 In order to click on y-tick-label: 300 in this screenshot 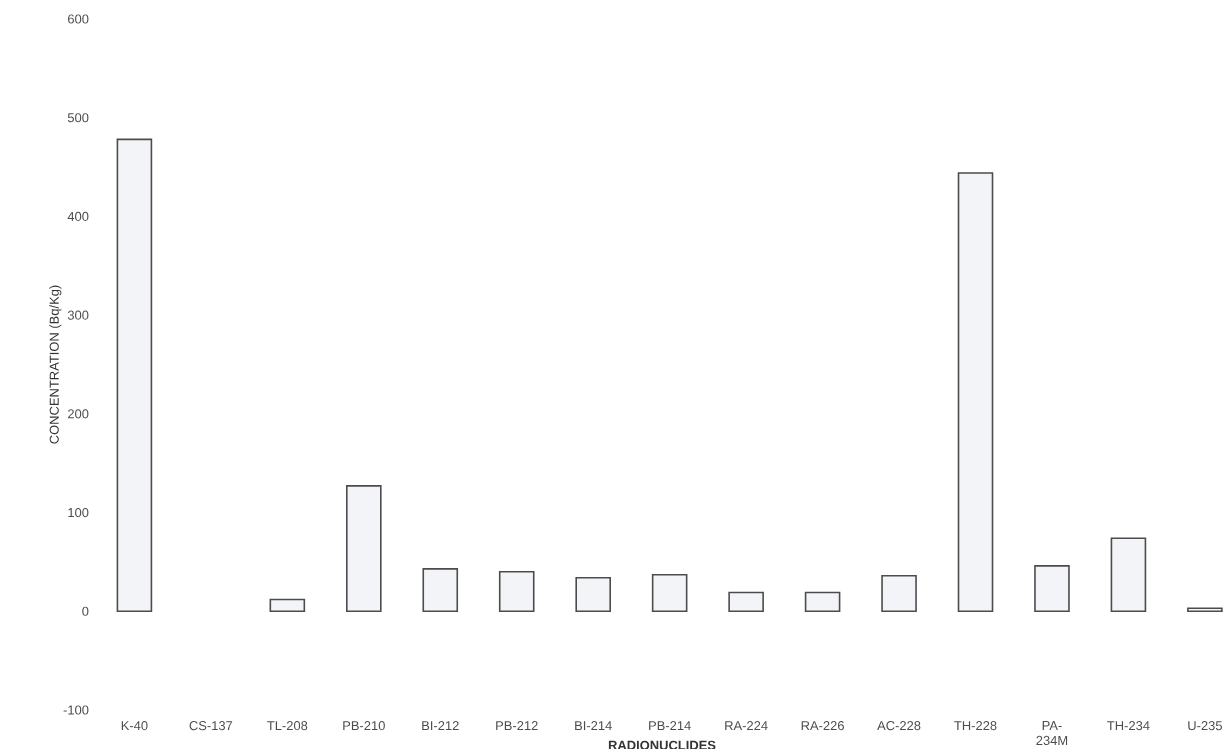, I will do `click(78, 315)`.